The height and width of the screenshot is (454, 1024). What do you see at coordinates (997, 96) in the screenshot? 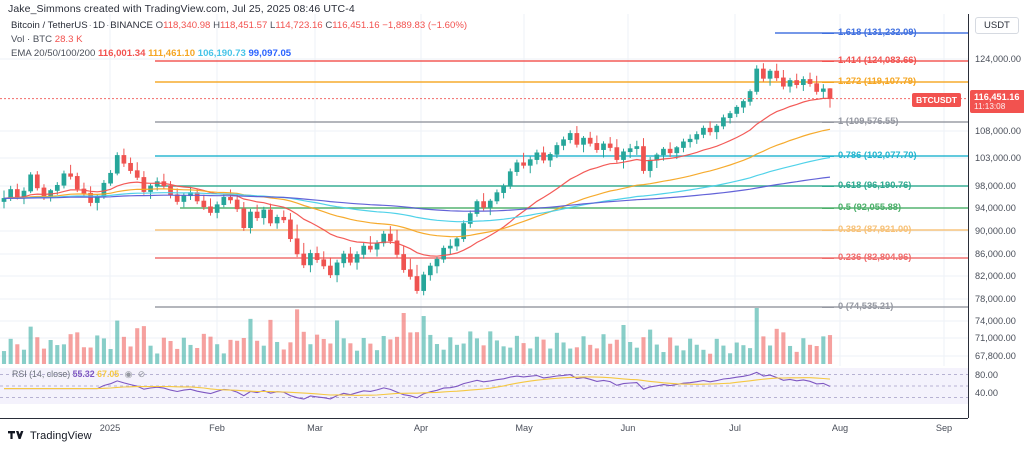
I see `current-price-value: 116,451.16` at bounding box center [997, 96].